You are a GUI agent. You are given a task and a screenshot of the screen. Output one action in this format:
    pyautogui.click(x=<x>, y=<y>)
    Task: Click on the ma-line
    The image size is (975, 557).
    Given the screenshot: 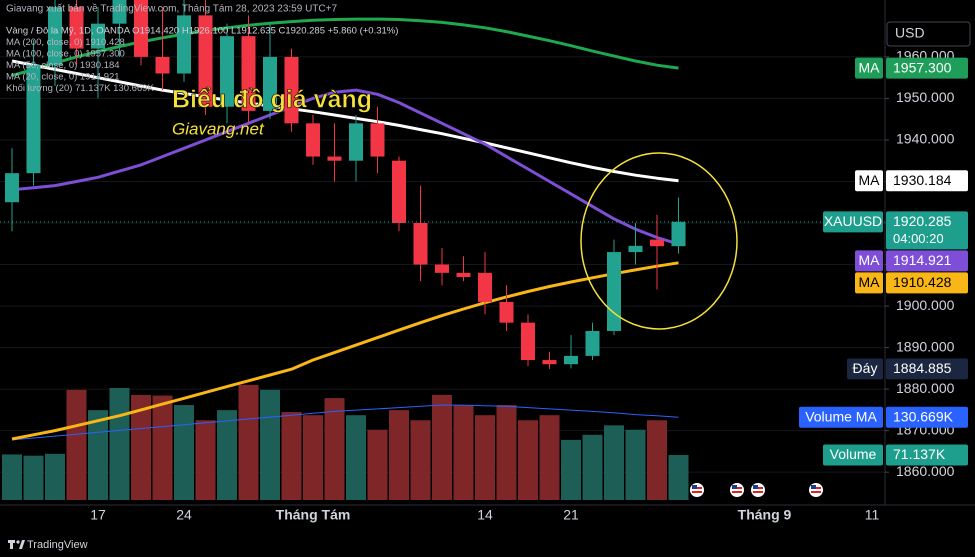 What is the action you would take?
    pyautogui.click(x=345, y=47)
    